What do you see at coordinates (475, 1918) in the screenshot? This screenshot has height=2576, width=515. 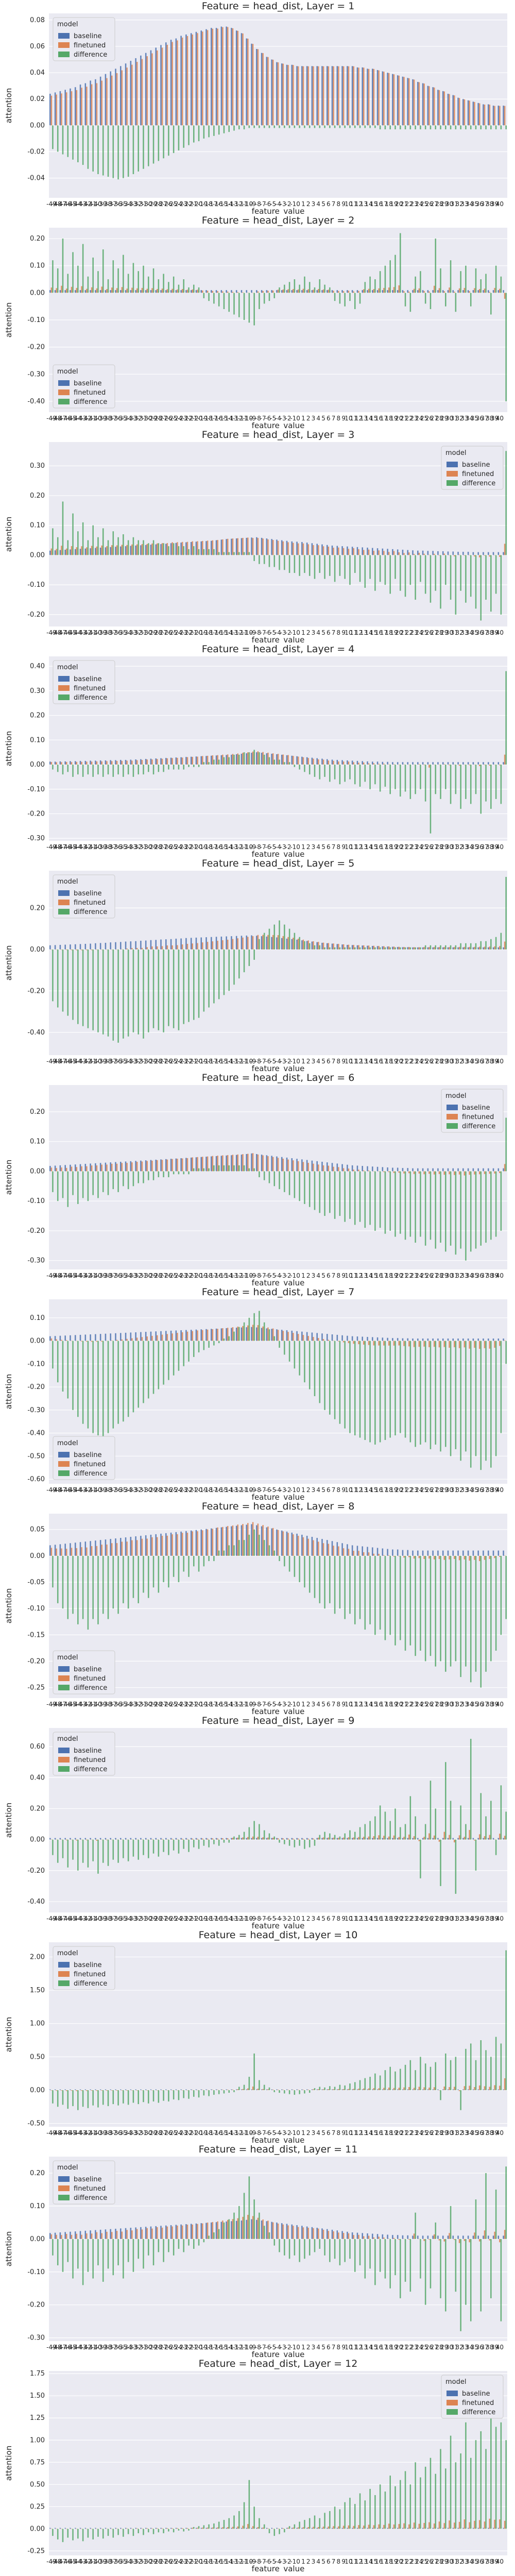 I see `x-tick-label: 35` at bounding box center [475, 1918].